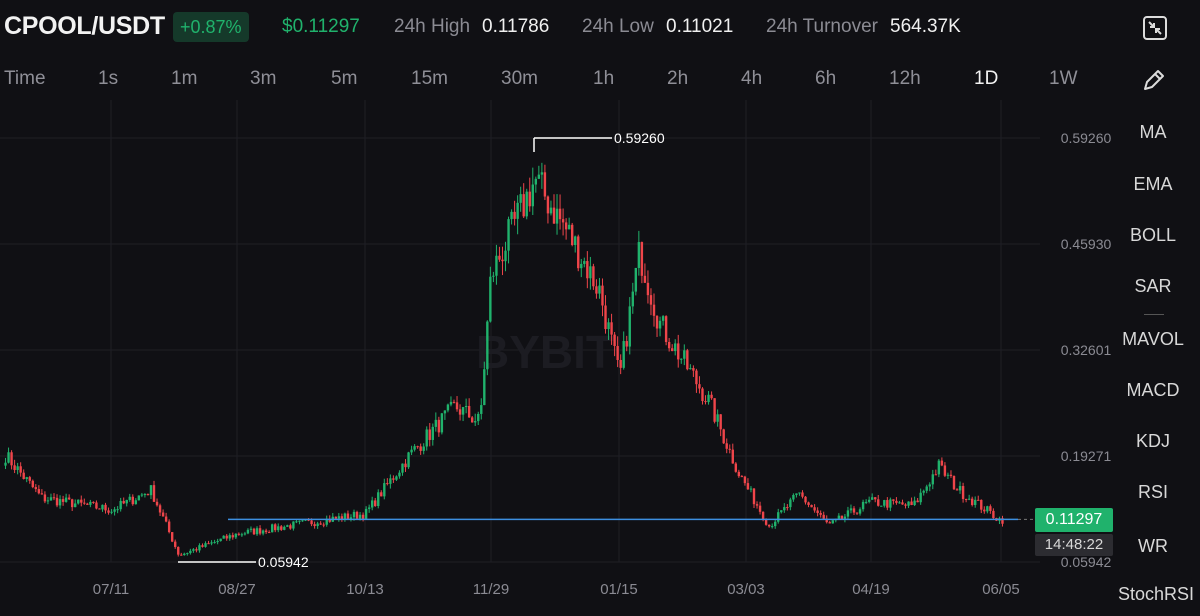  What do you see at coordinates (986, 78) in the screenshot?
I see `timeframe-1d: 1D` at bounding box center [986, 78].